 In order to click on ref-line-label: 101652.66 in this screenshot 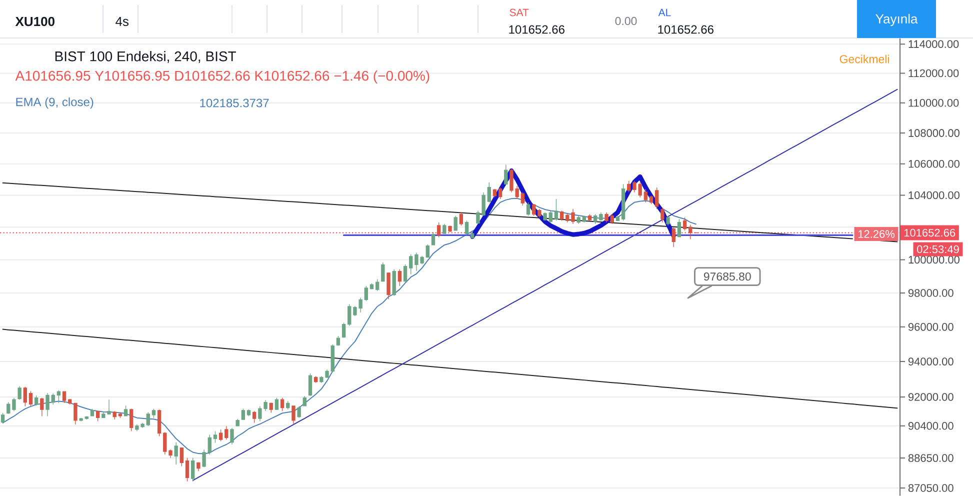, I will do `click(930, 232)`.